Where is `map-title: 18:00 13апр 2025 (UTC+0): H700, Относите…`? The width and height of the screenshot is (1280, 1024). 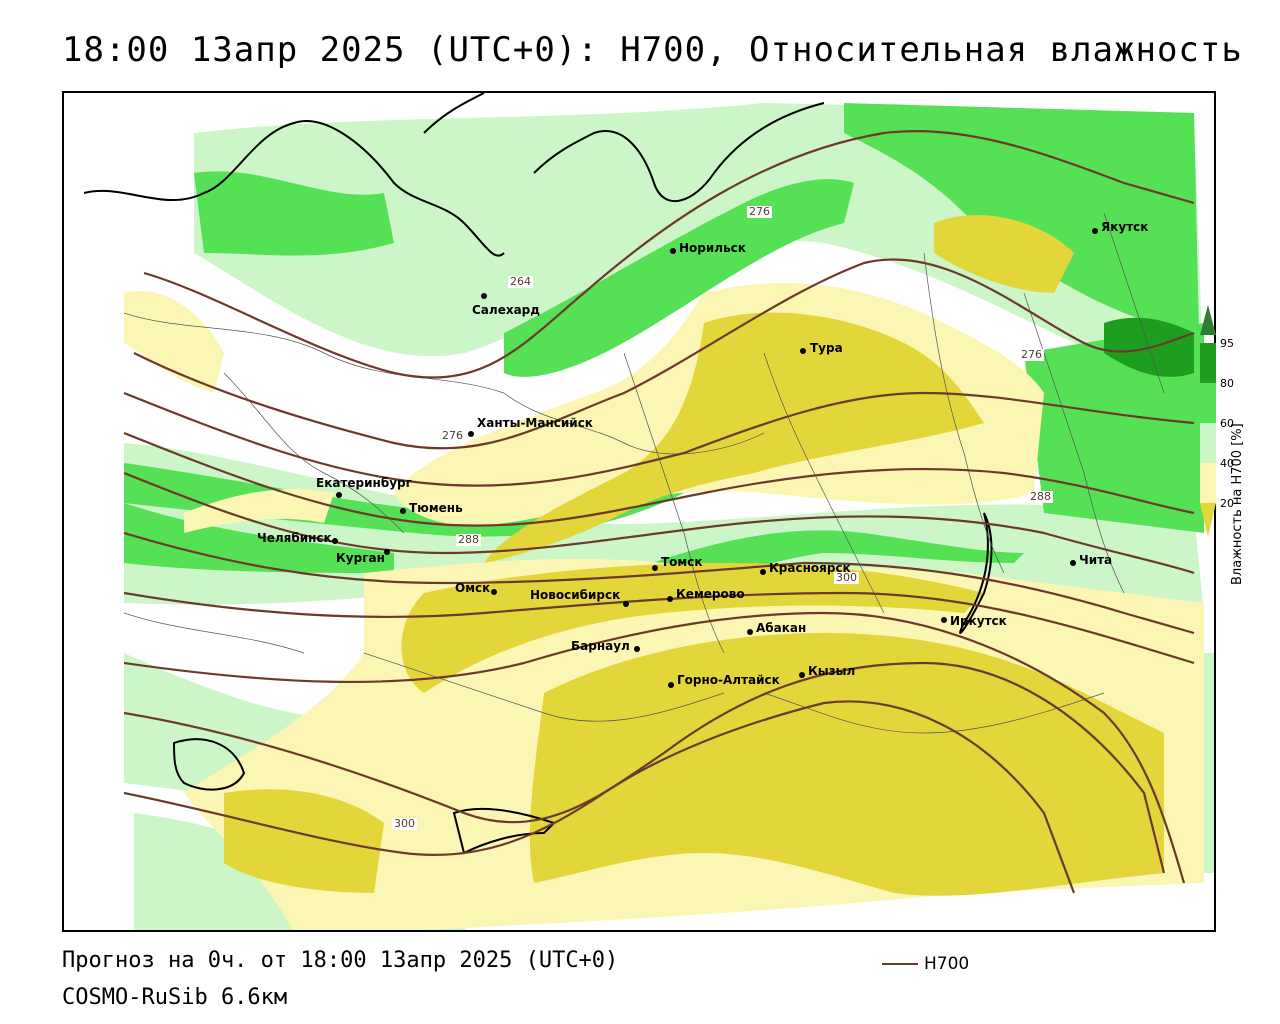 map-title: 18:00 13апр 2025 (UTC+0): H700, Относите… is located at coordinates (652, 50).